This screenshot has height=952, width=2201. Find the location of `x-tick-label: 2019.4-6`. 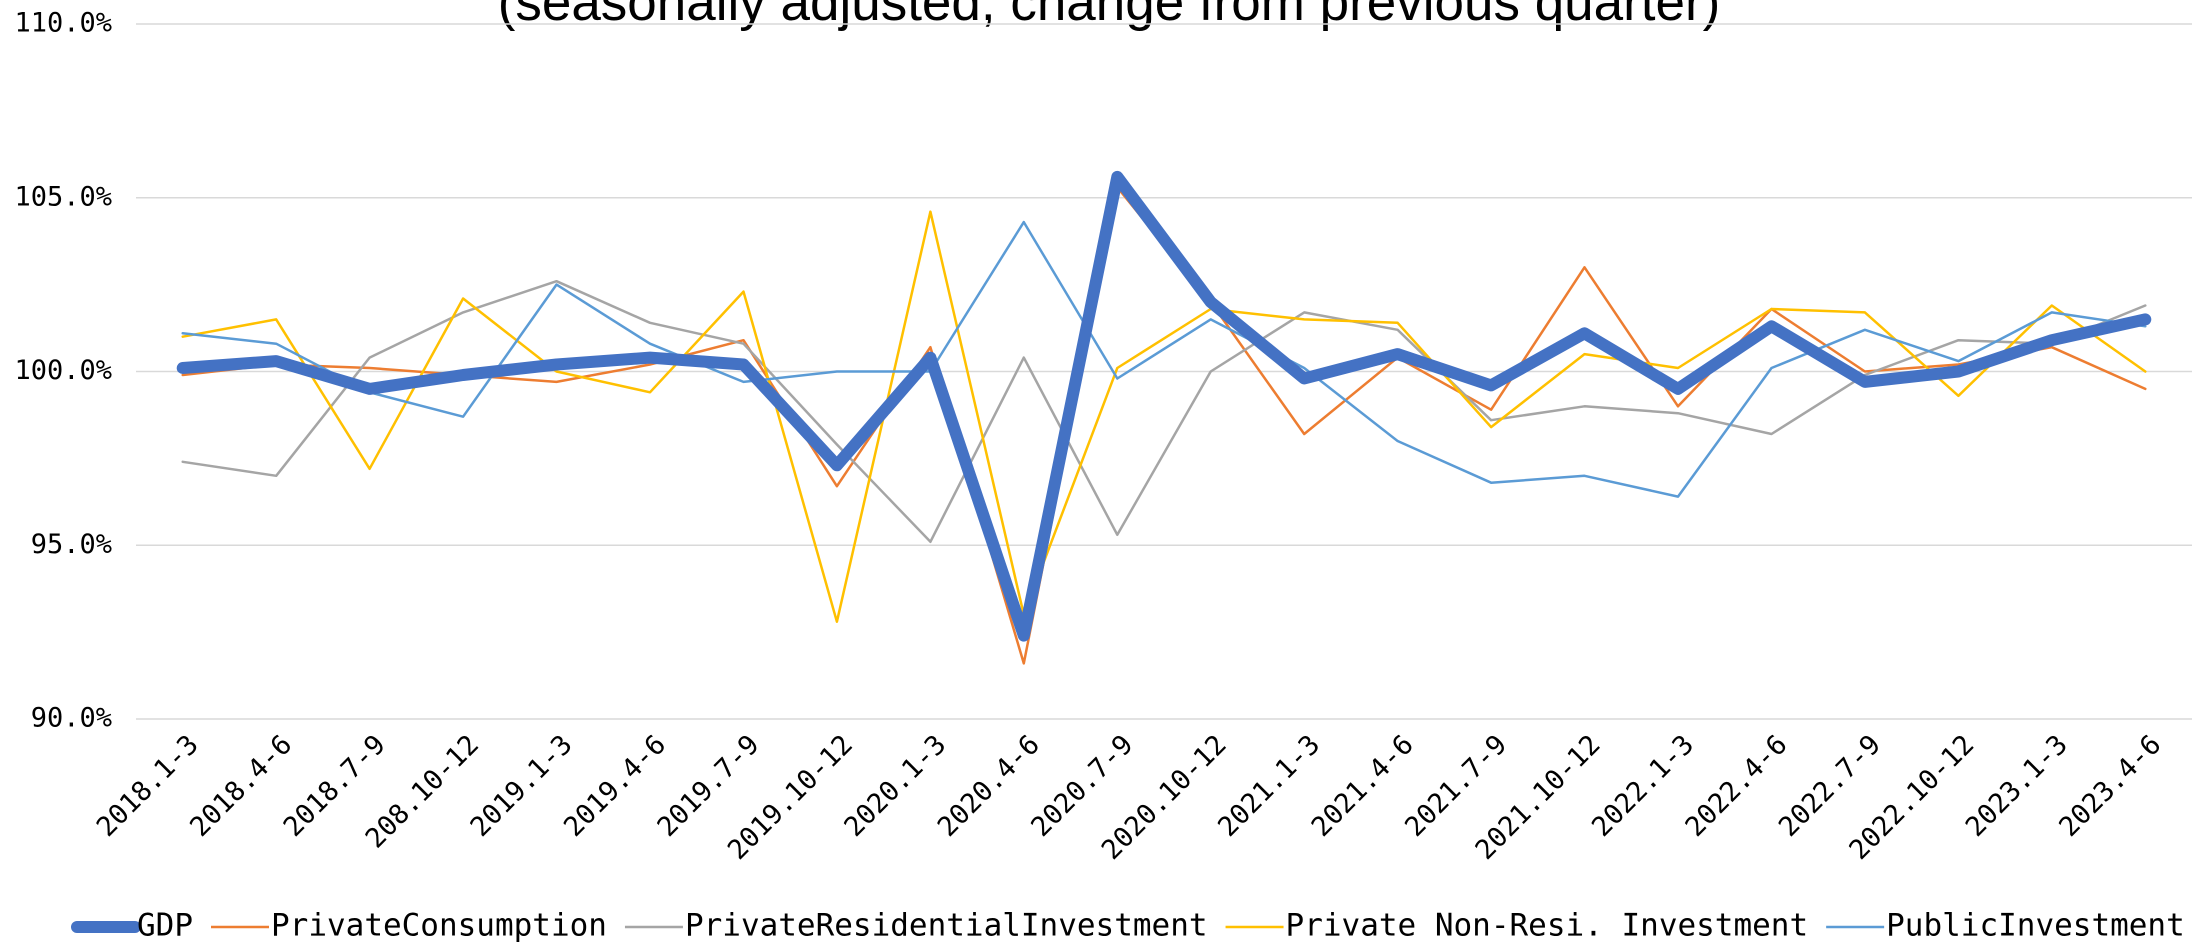

x-tick-label: 2019.4-6 is located at coordinates (615, 786).